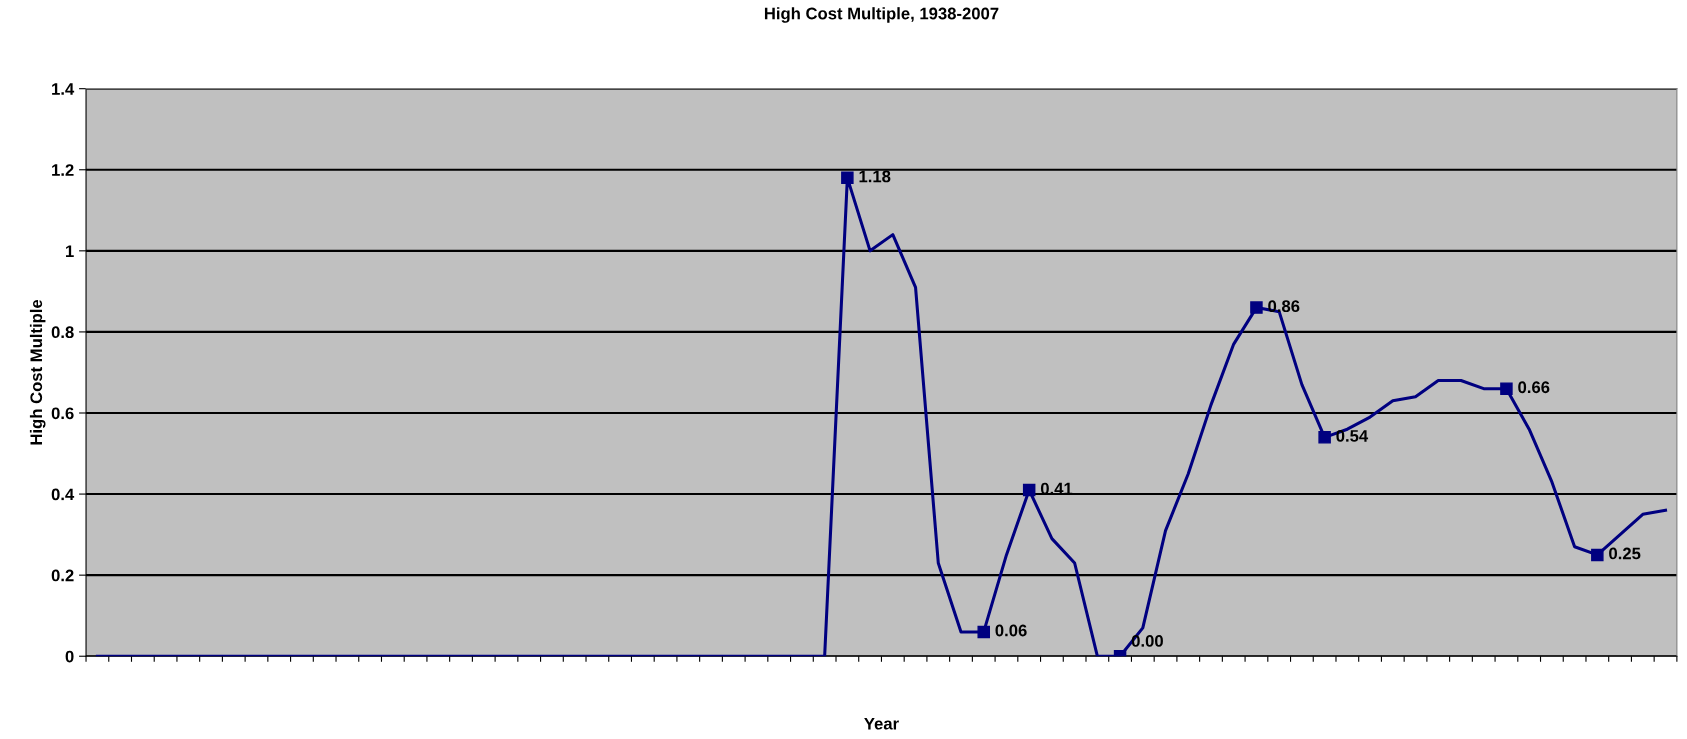 The width and height of the screenshot is (1687, 739). Describe the element at coordinates (63, 89) in the screenshot. I see `y-tick-label: 1.4` at that location.